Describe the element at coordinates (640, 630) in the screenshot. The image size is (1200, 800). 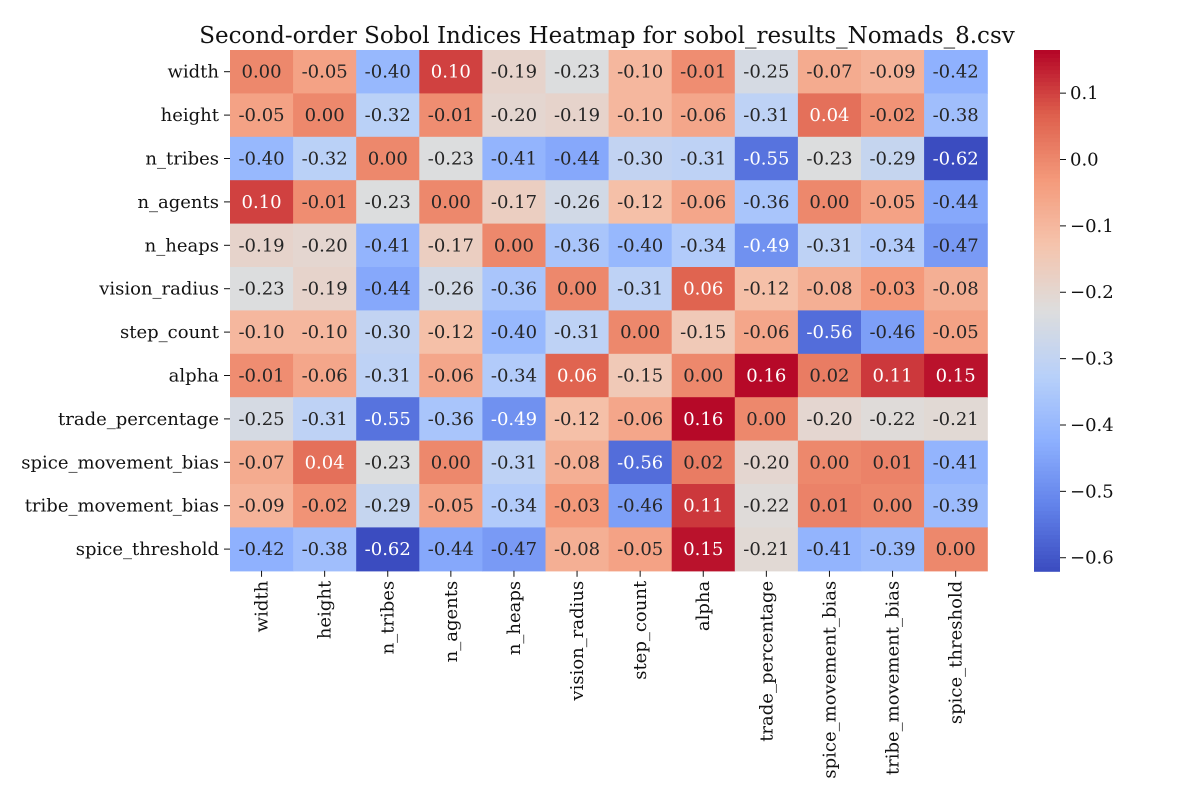
I see `column-tick-label: step_count` at that location.